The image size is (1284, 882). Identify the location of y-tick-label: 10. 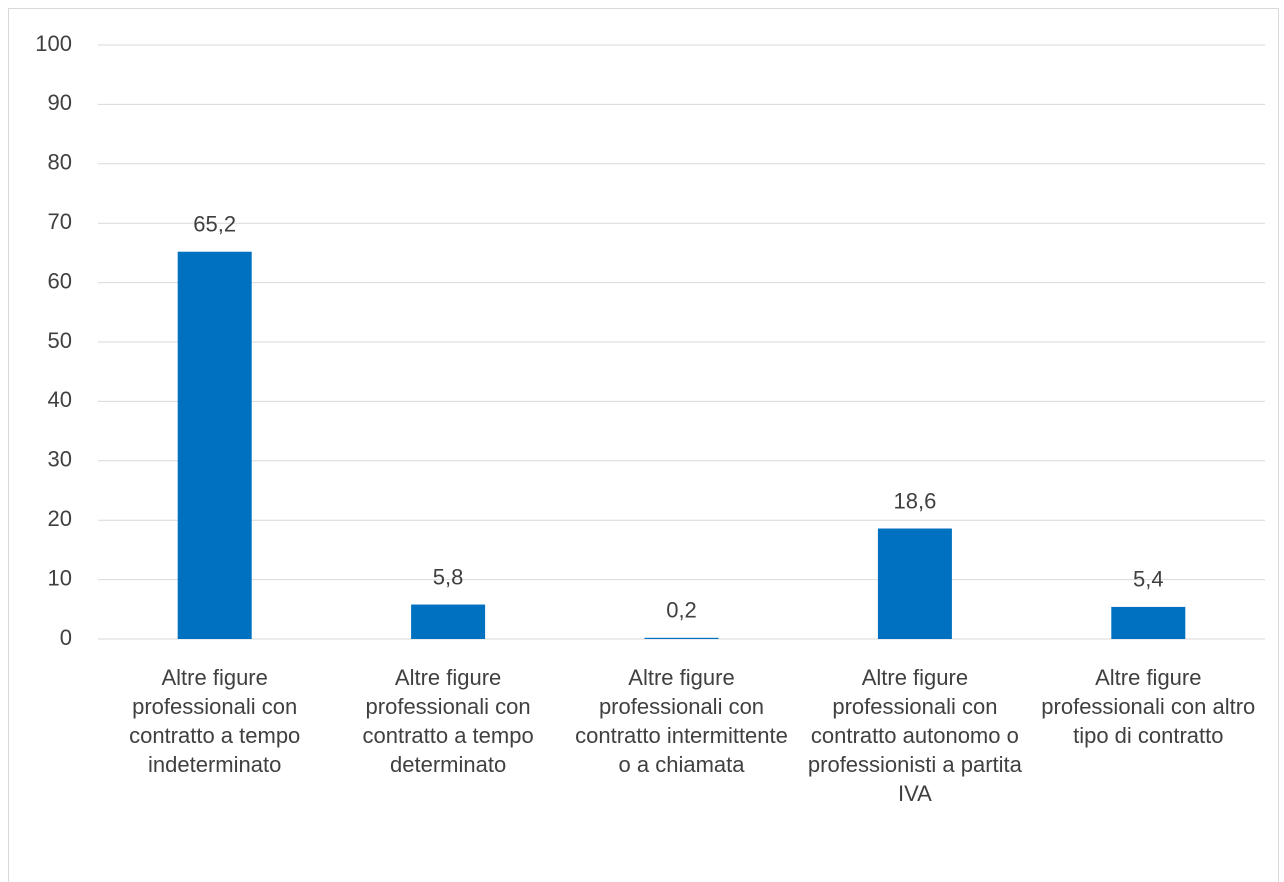
(60, 577).